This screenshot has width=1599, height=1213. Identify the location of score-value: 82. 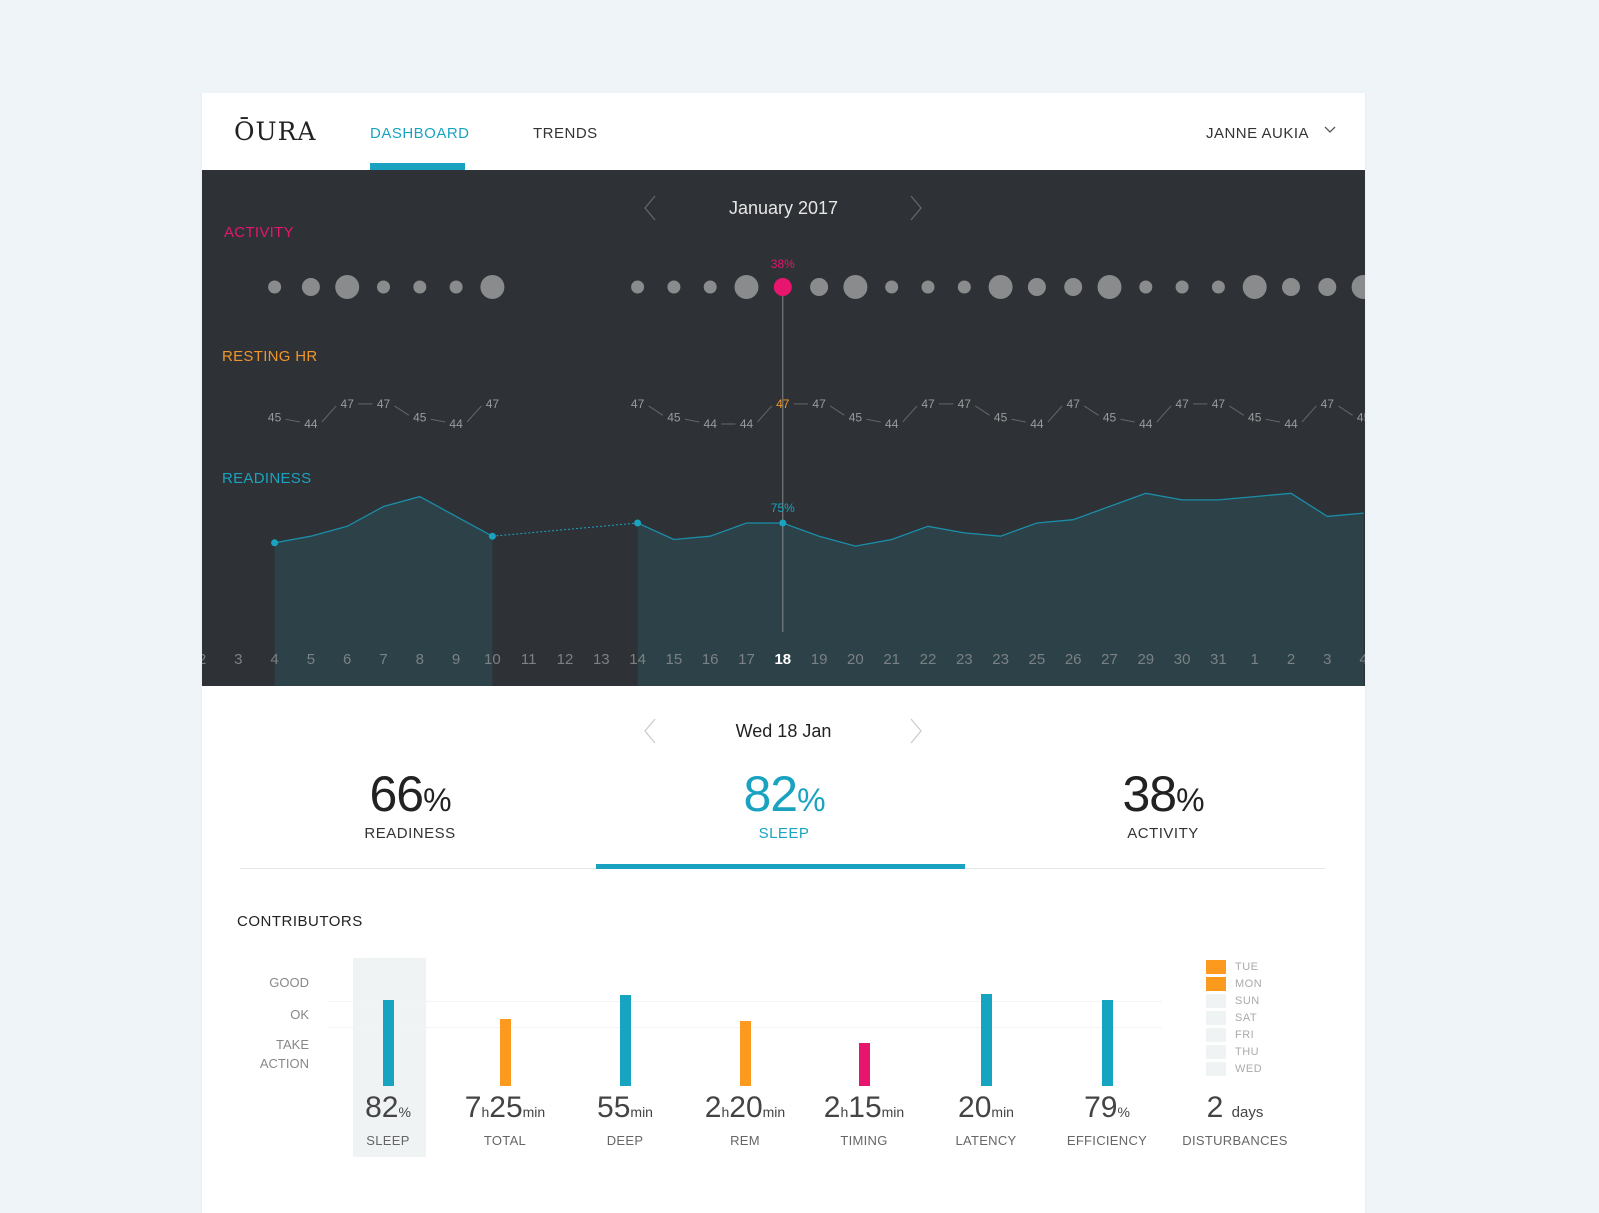
(770, 794).